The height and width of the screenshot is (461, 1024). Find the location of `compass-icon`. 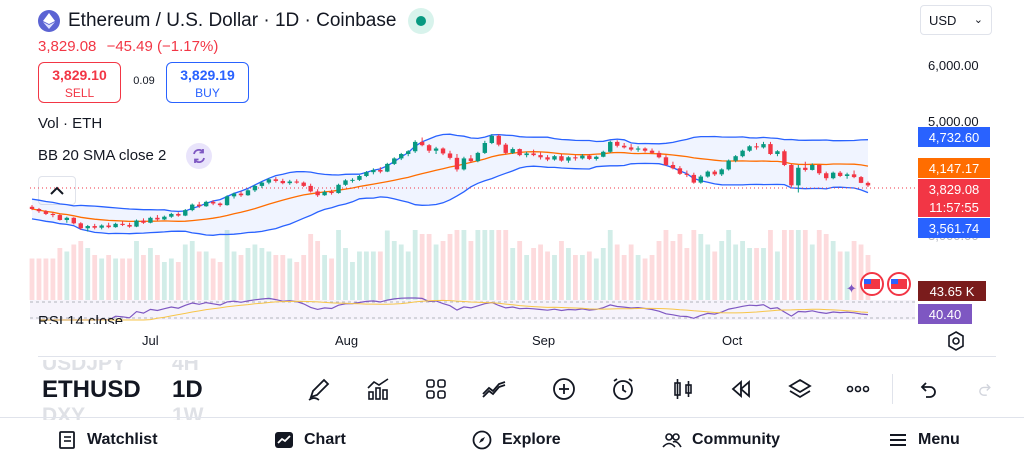

compass-icon is located at coordinates (482, 440).